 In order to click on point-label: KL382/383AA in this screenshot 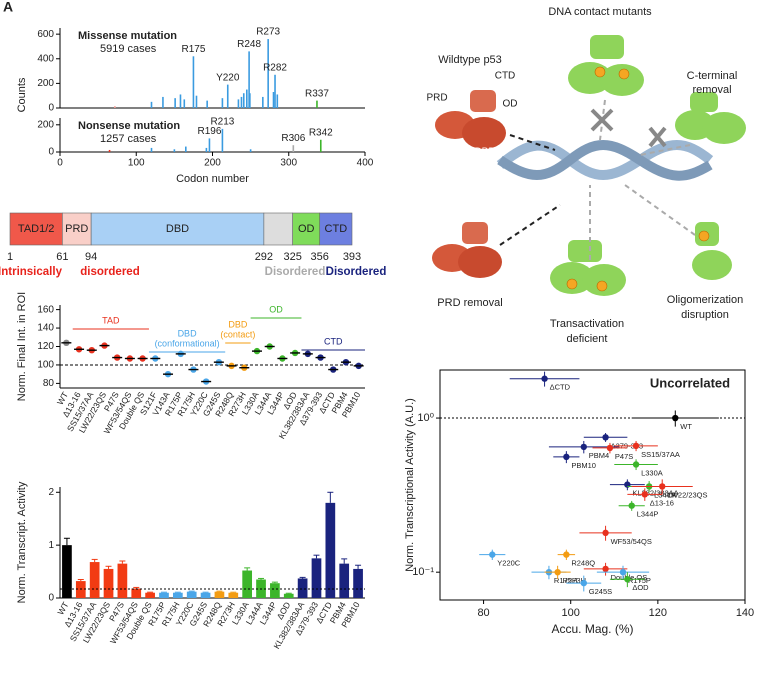, I will do `click(655, 493)`.